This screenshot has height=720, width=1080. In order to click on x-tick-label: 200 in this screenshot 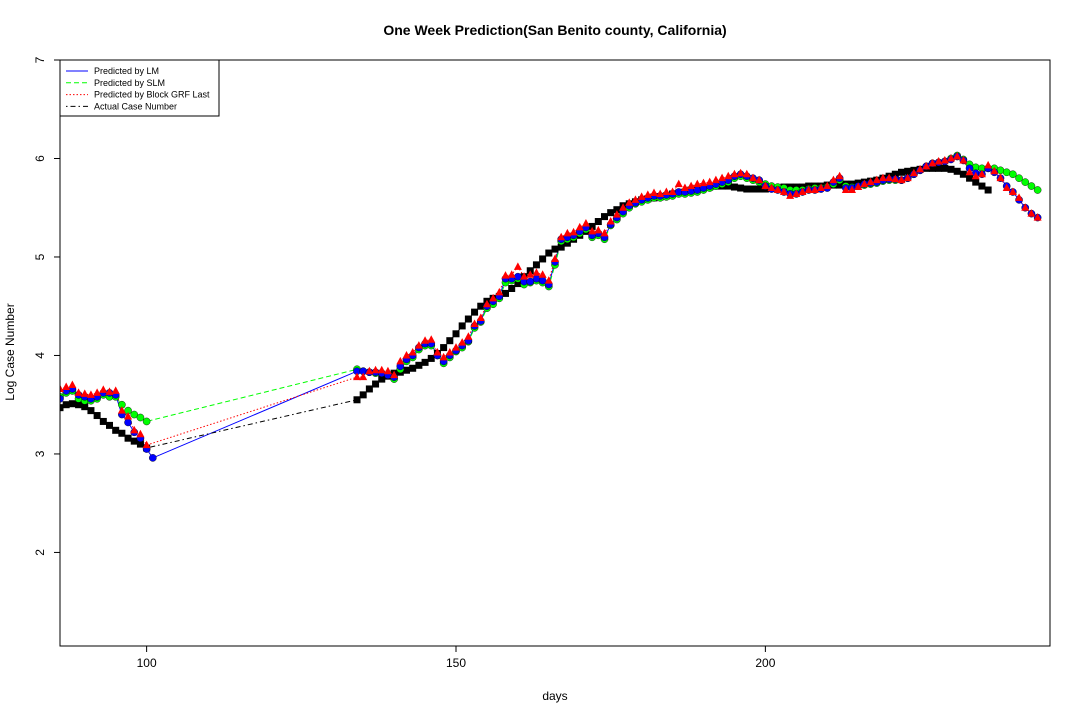, I will do `click(765, 663)`.